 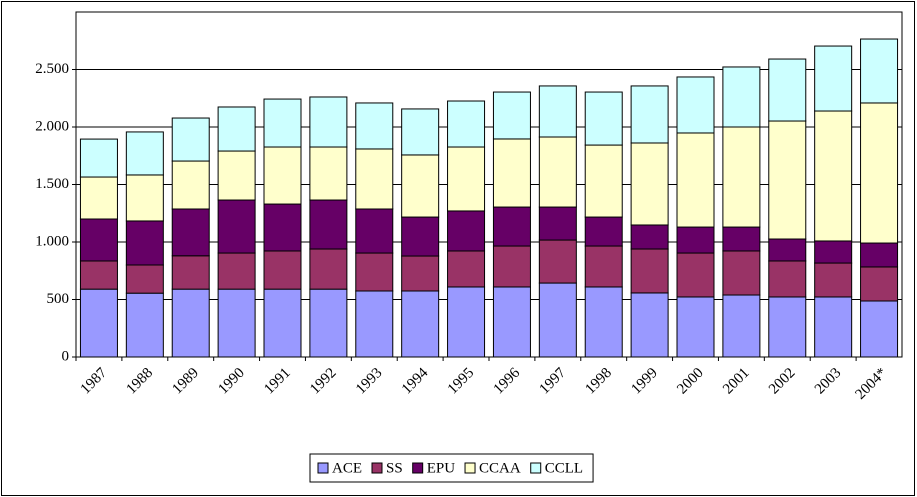 I want to click on legend-label: SS, so click(x=394, y=468).